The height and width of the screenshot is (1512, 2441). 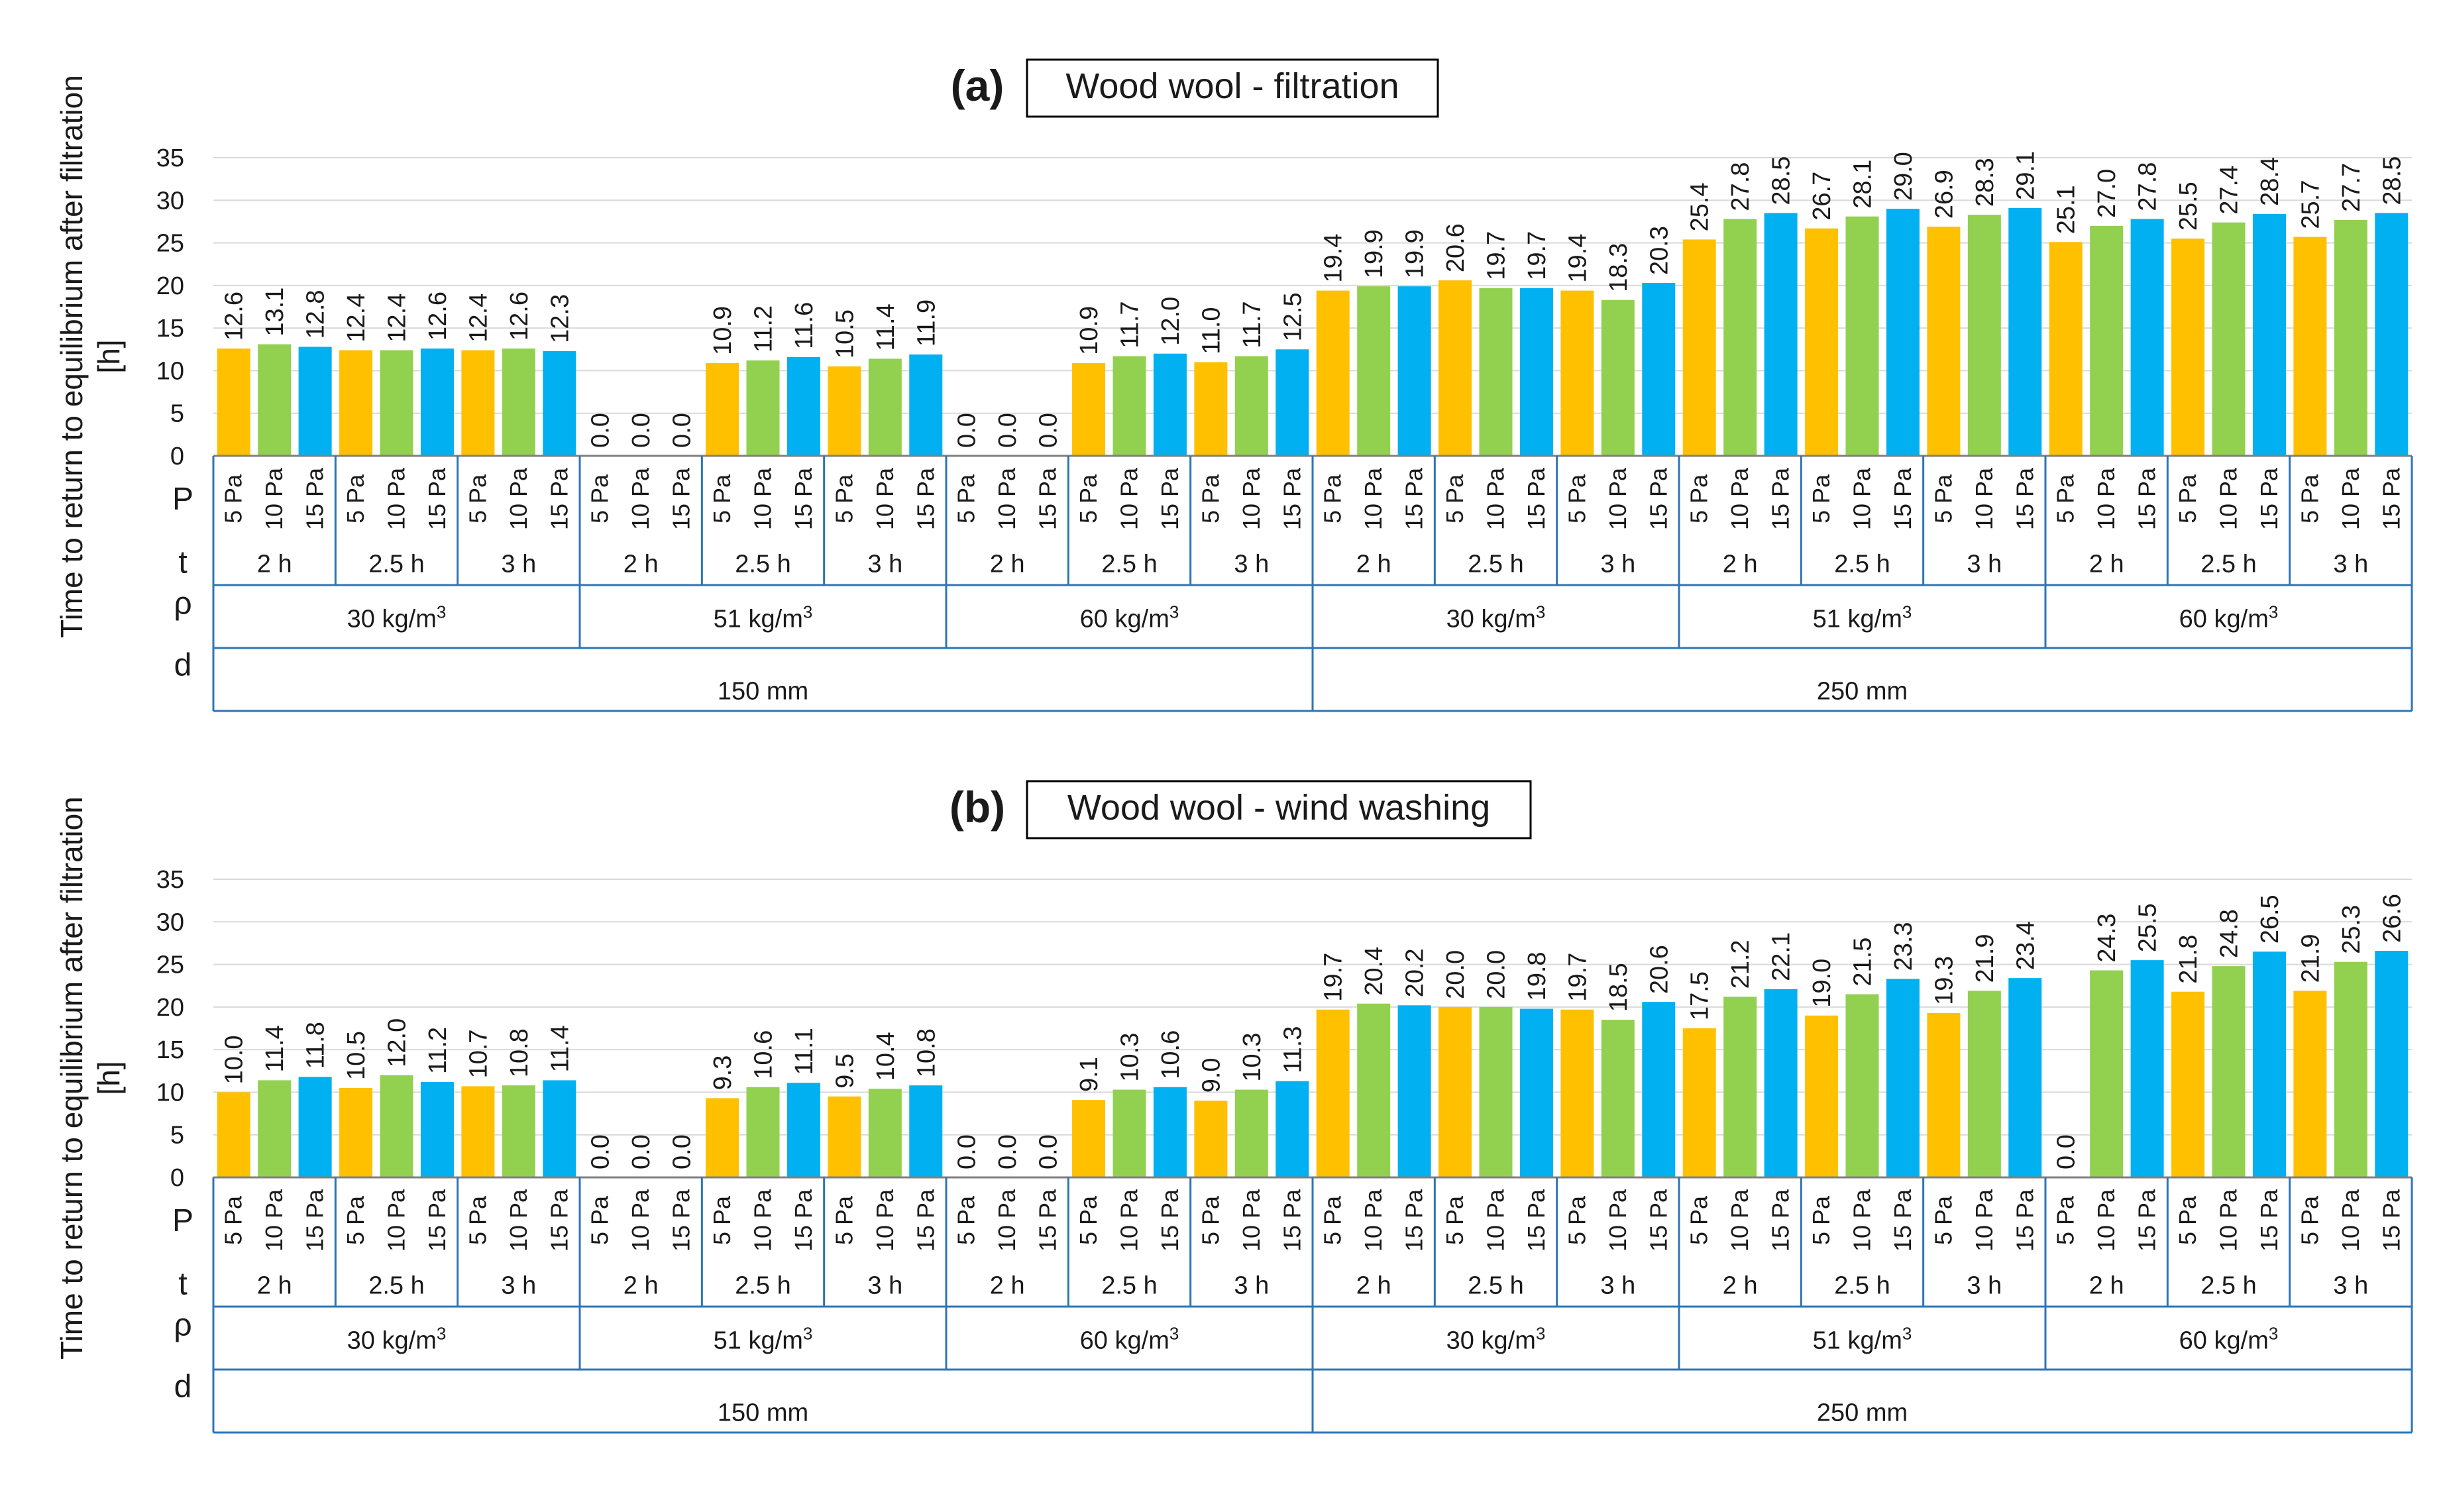 What do you see at coordinates (763, 1413) in the screenshot?
I see `thickness-label: 150 mm` at bounding box center [763, 1413].